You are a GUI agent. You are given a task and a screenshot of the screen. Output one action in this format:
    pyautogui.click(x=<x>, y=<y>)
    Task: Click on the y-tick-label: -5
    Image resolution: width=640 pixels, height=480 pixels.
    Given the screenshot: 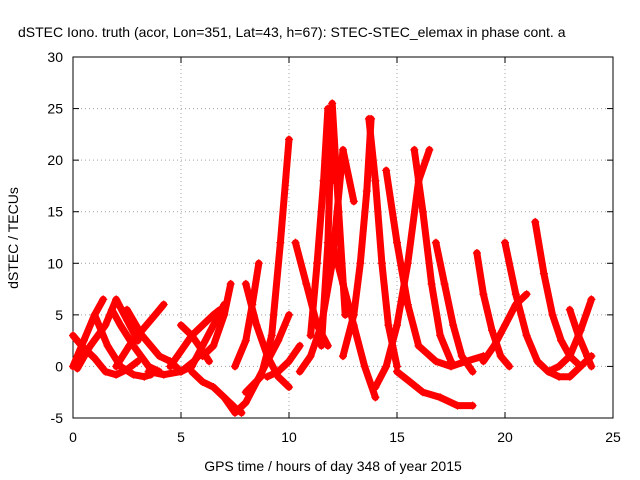 What is the action you would take?
    pyautogui.click(x=57, y=418)
    